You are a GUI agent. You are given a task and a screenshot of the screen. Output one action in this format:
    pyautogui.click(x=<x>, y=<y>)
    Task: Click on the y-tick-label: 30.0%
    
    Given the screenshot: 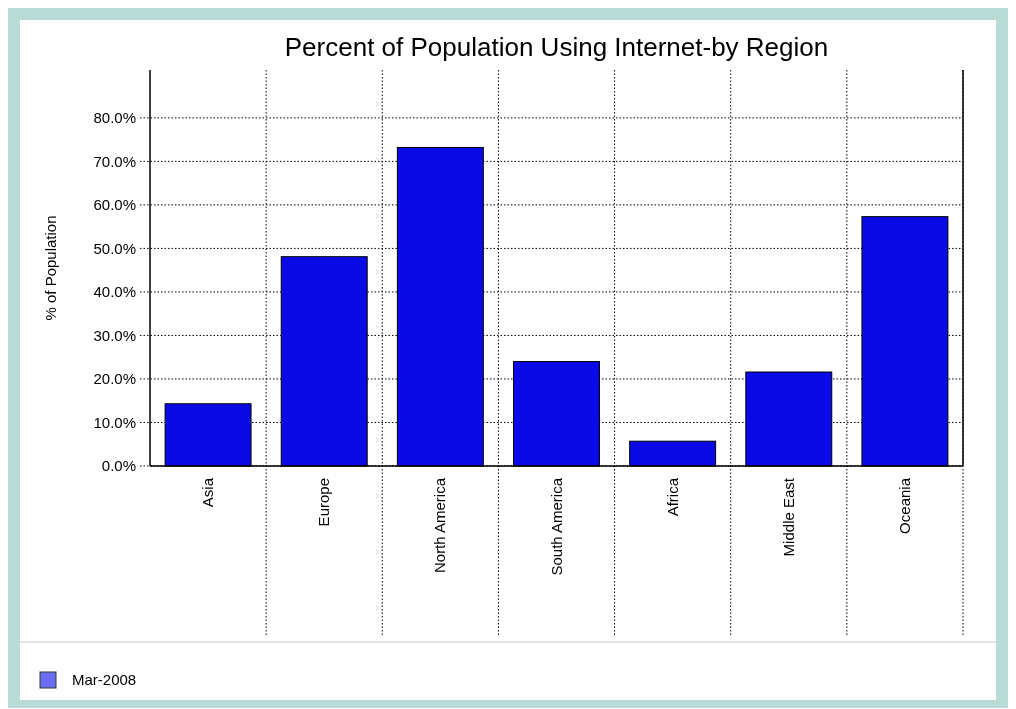 What is the action you would take?
    pyautogui.click(x=114, y=335)
    